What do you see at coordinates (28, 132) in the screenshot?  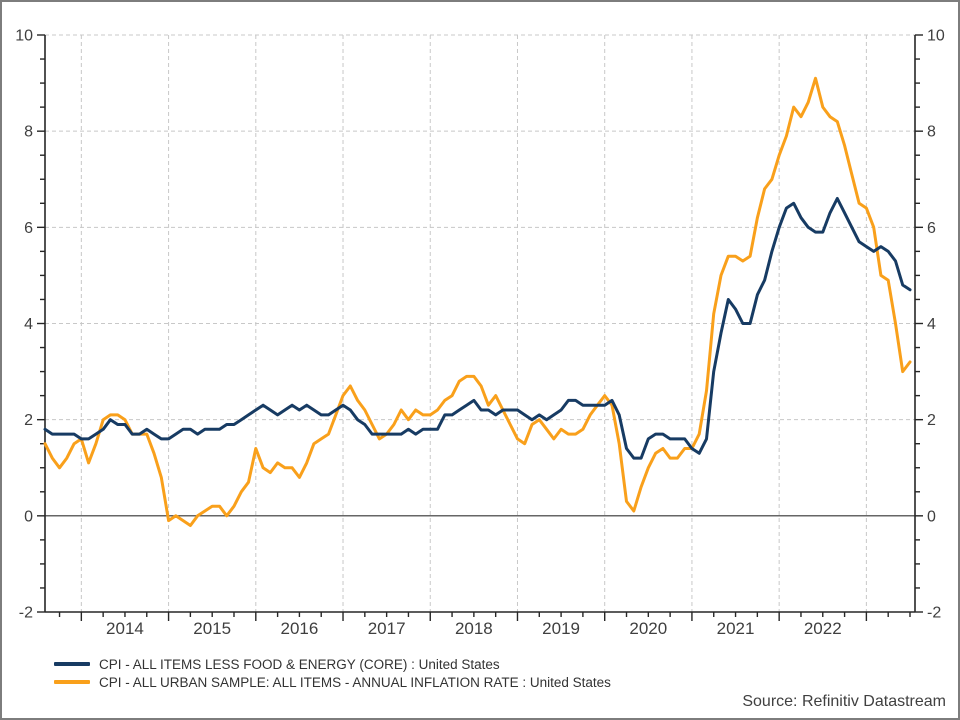 I see `y-axis-label-left: 8` at bounding box center [28, 132].